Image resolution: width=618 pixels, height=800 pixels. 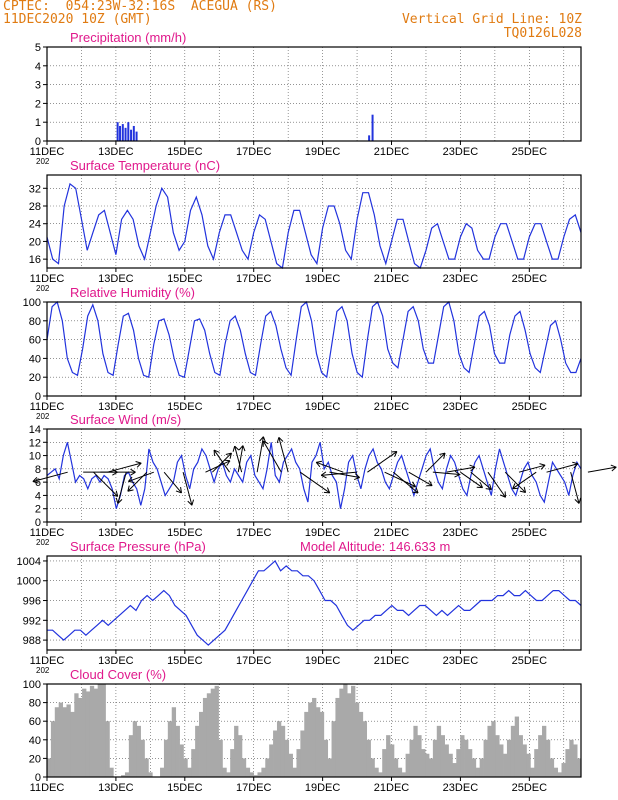 What do you see at coordinates (530, 661) in the screenshot?
I see `pressure-xtick-label: 25DEC` at bounding box center [530, 661].